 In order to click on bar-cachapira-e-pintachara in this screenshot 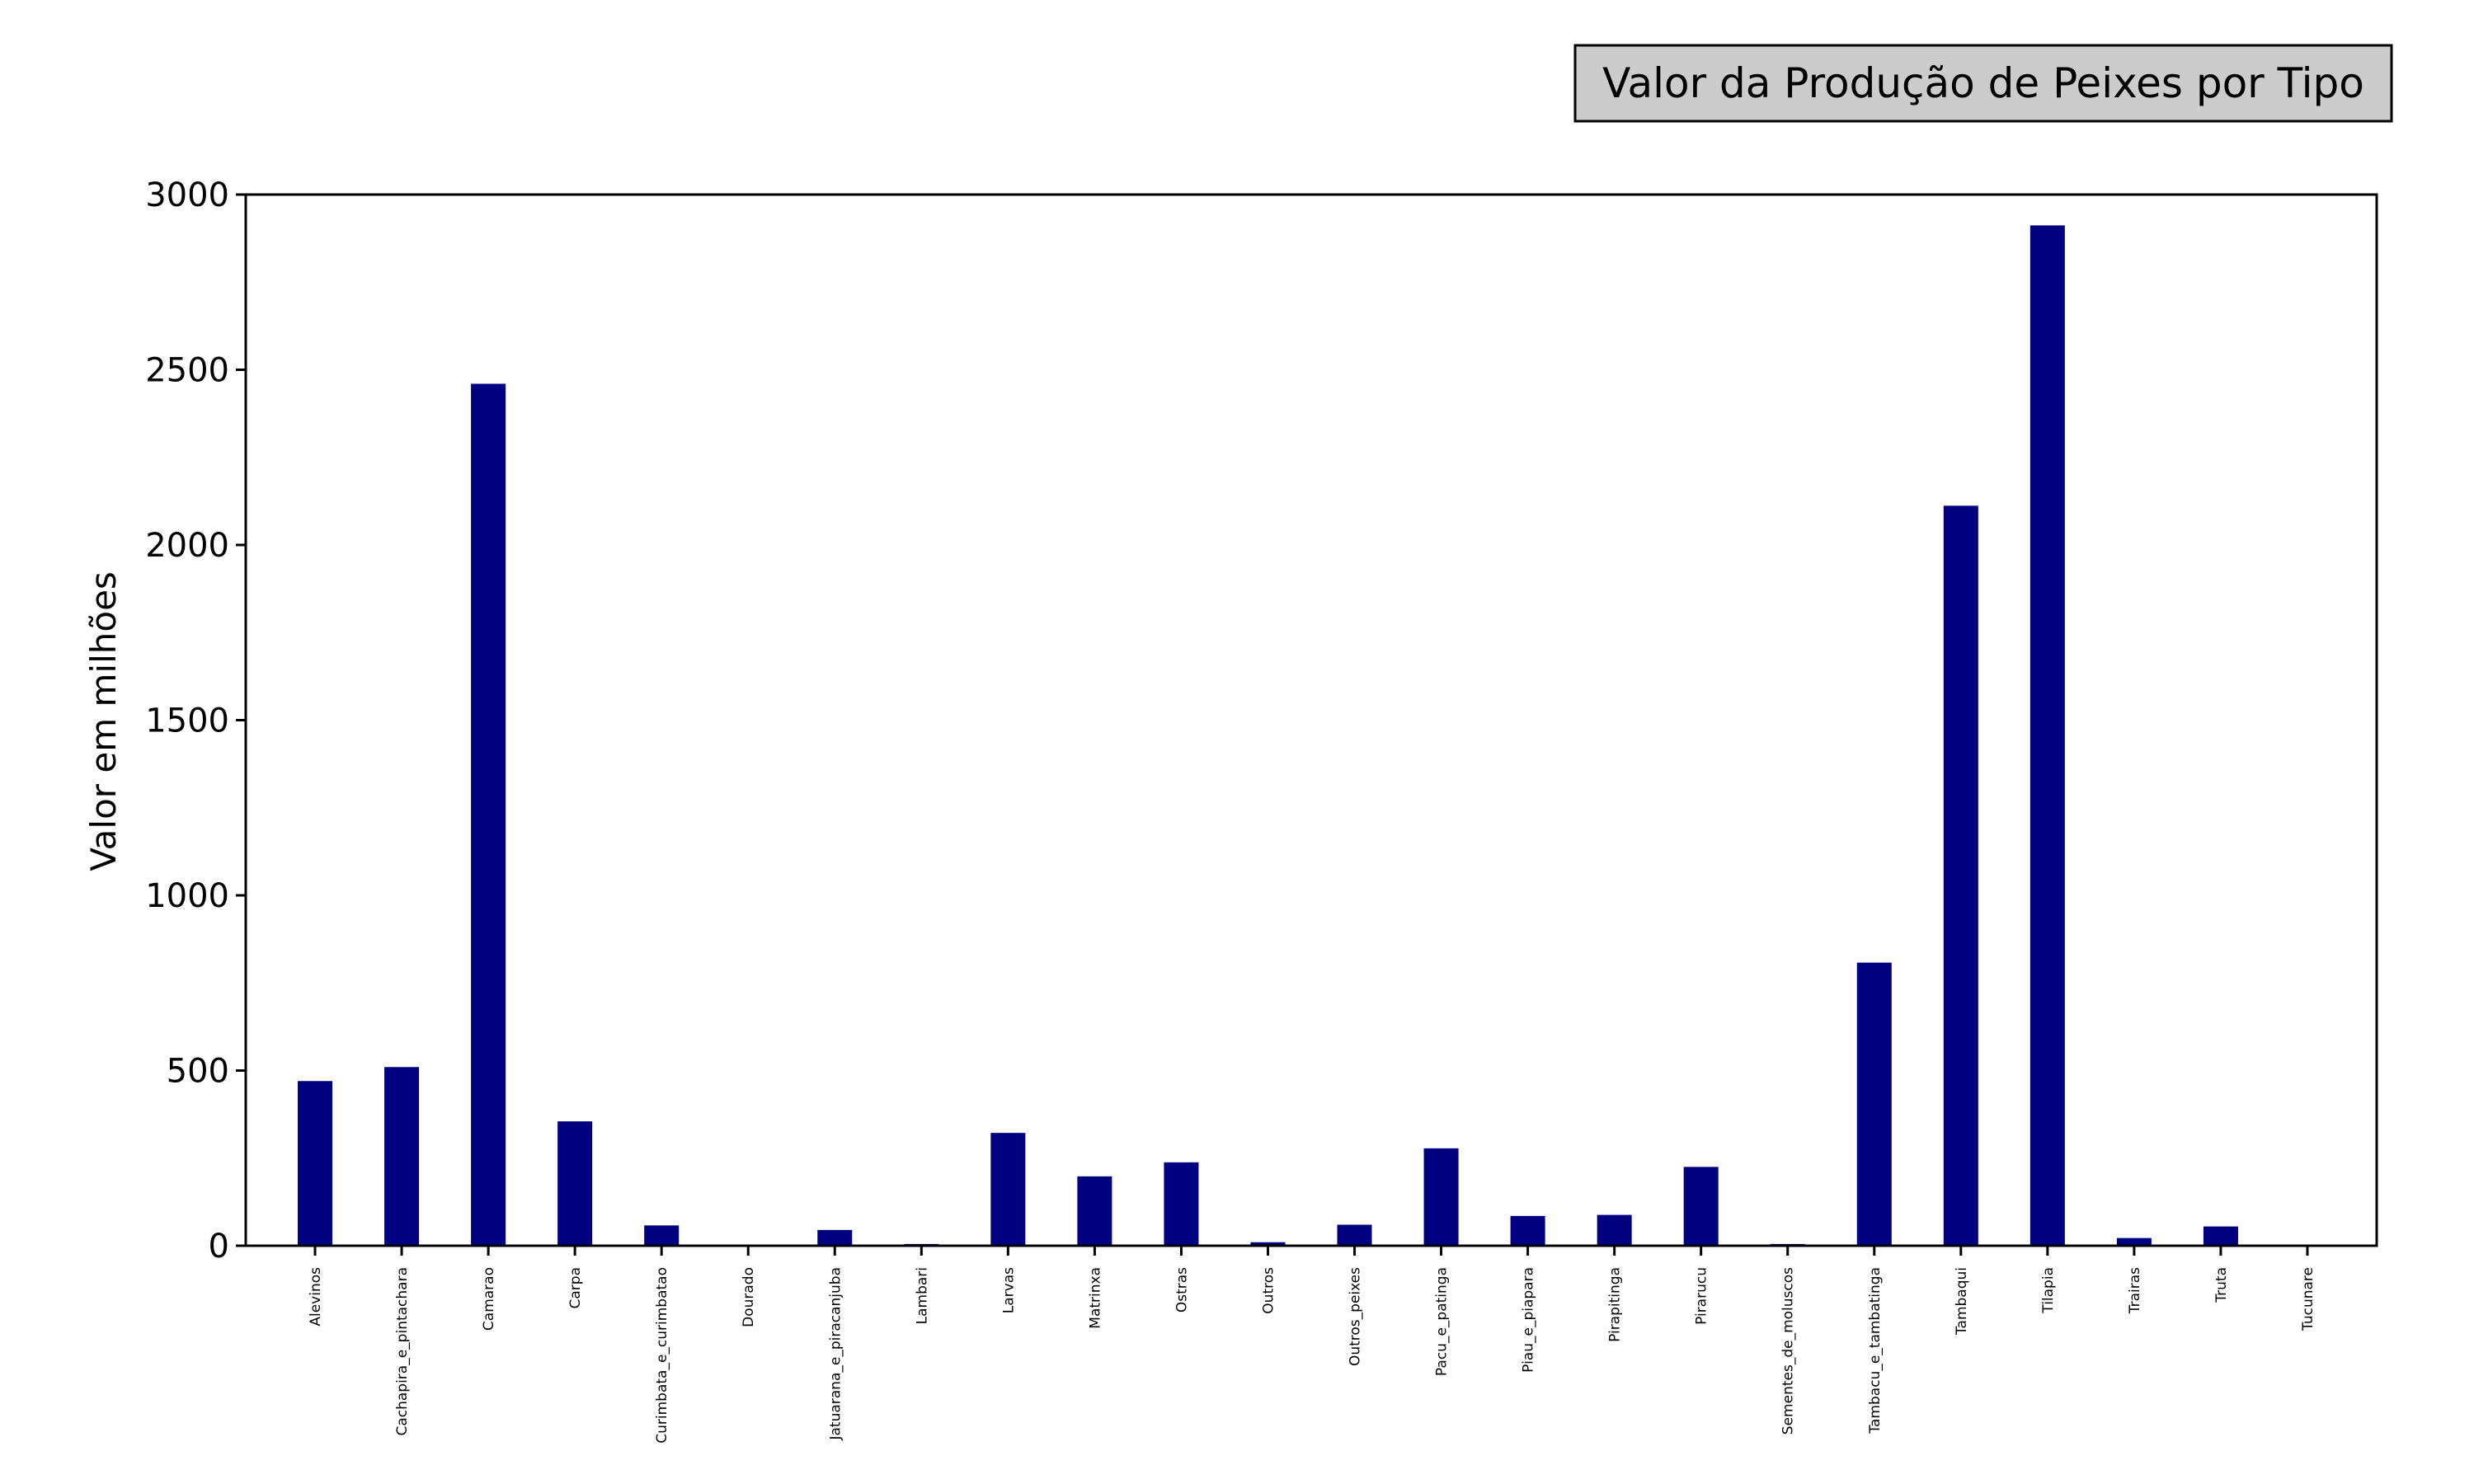, I will do `click(402, 1156)`.